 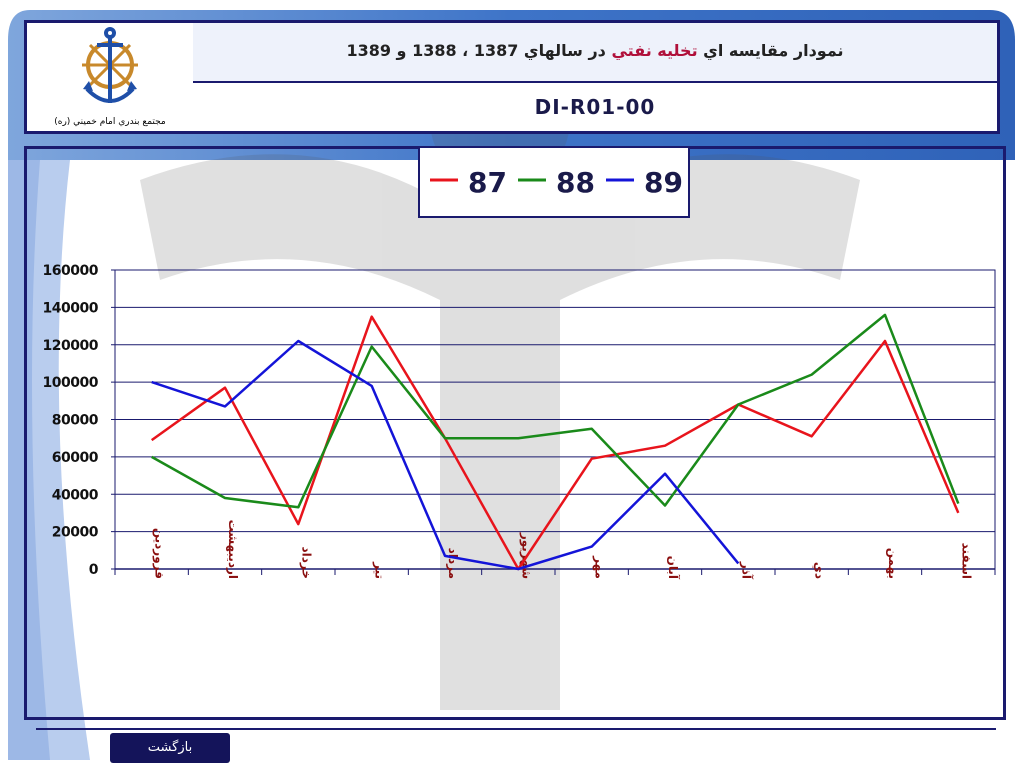 I want to click on x-tick-label: آذر, so click(x=746, y=570).